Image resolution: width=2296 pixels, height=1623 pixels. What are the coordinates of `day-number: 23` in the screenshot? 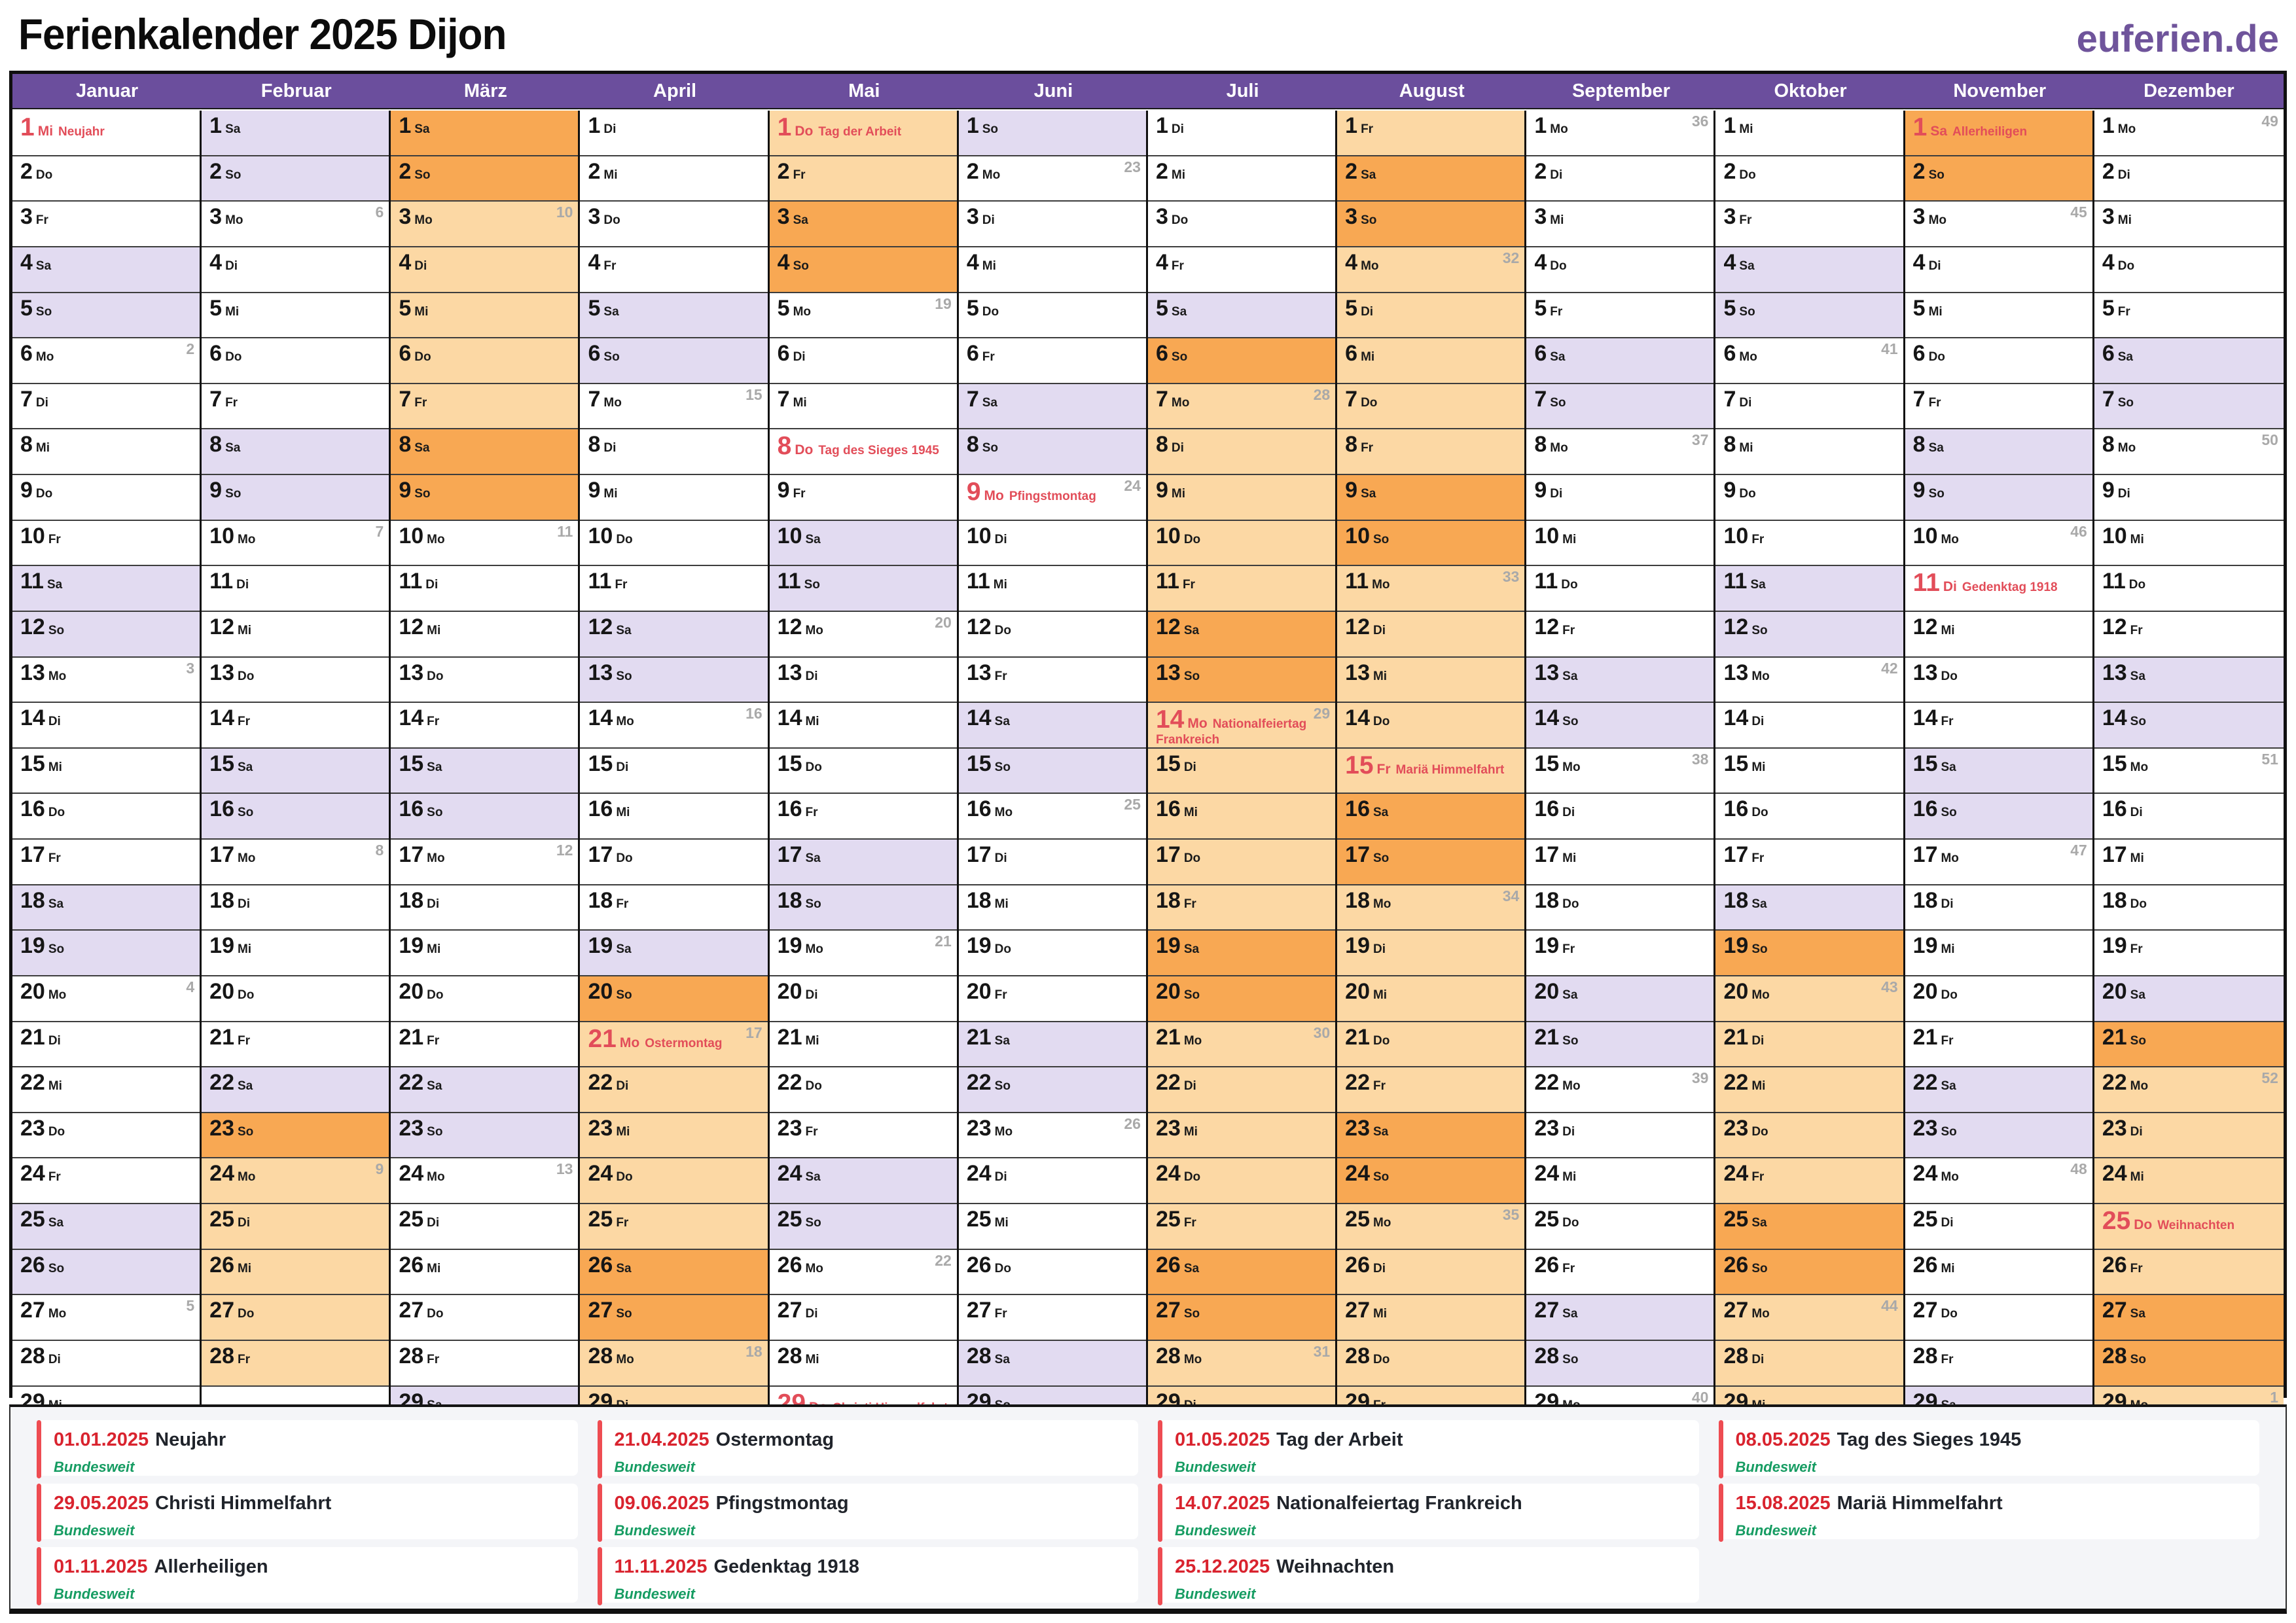 It's located at (221, 1128).